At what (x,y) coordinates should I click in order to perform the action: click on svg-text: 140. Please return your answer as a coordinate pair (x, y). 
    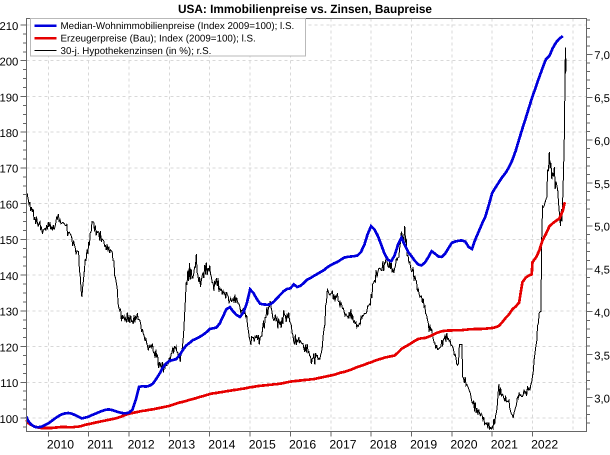
    Looking at the image, I should click on (9, 277).